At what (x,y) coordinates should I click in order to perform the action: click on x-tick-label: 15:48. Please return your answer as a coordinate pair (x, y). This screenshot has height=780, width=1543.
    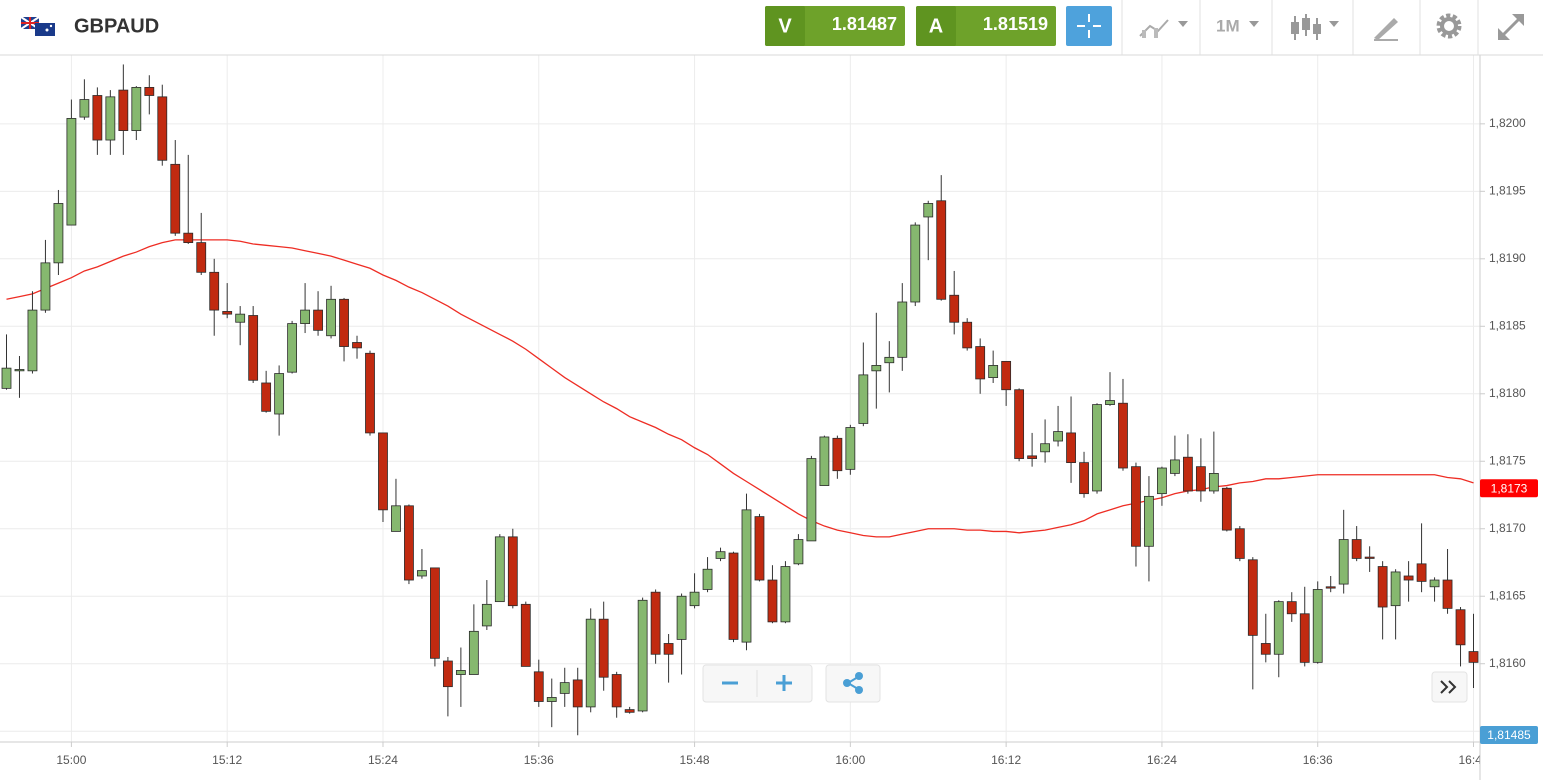
    Looking at the image, I should click on (695, 760).